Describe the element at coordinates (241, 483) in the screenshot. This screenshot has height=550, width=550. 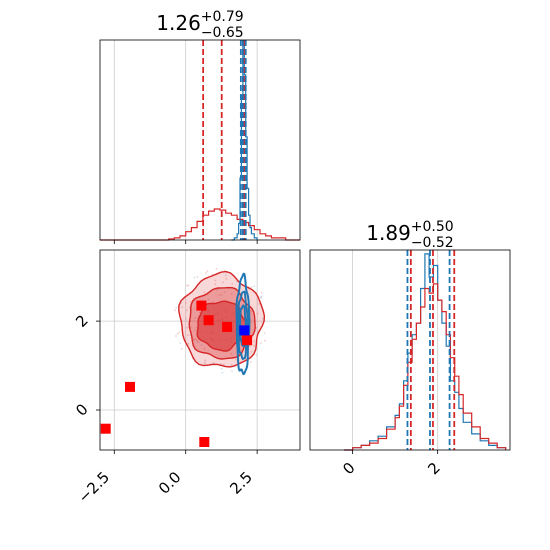
I see `x-tick-label: 2.5` at that location.